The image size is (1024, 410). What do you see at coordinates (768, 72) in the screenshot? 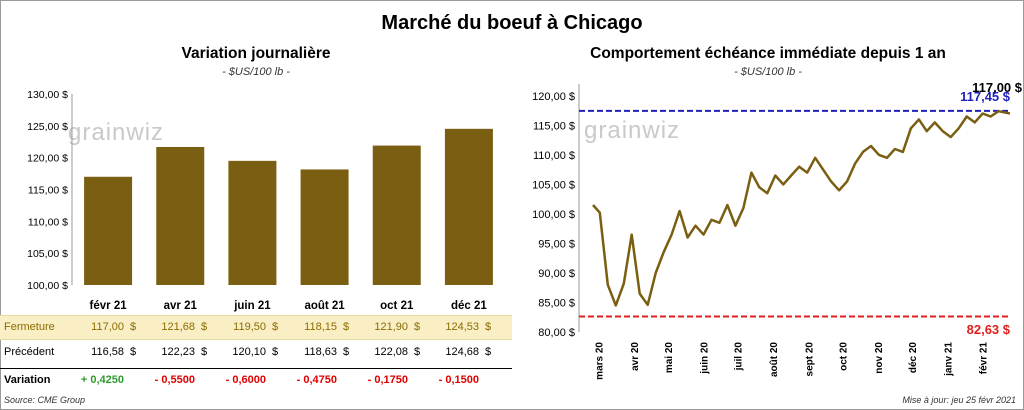
I see `right-chart-unit: - $US/100 lb -` at bounding box center [768, 72].